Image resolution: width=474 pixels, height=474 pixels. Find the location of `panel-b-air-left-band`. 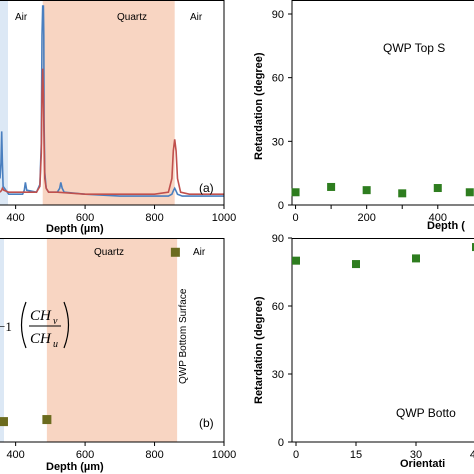

panel-b-air-left-band is located at coordinates (2, 340).